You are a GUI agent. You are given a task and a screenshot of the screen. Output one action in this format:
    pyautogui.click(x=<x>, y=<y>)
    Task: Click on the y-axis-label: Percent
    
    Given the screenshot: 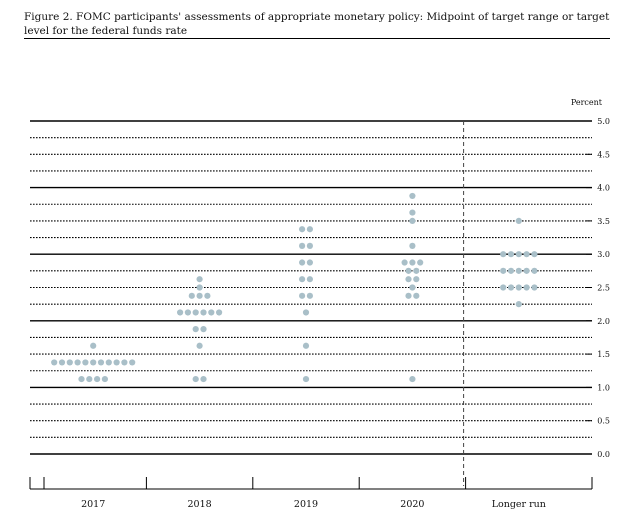 What is the action you would take?
    pyautogui.click(x=587, y=102)
    